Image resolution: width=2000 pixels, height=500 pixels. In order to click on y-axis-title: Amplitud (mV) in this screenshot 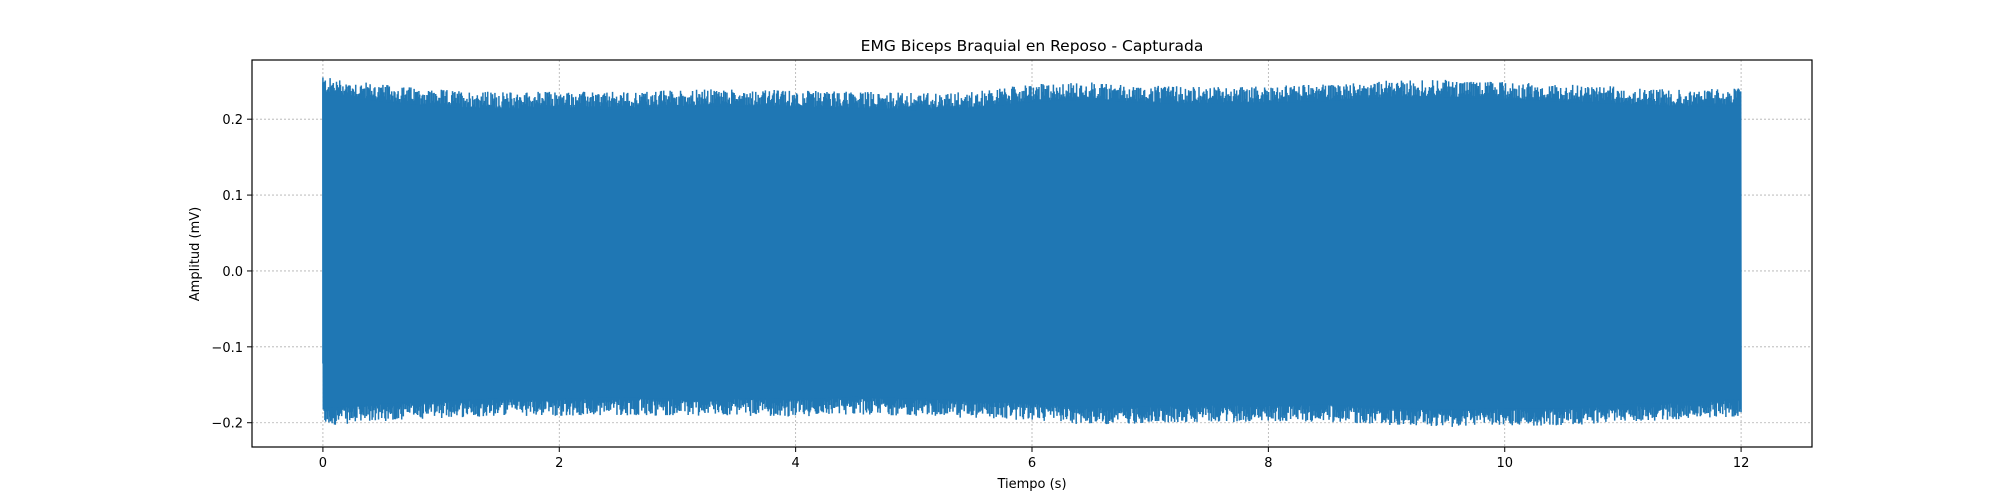, I will do `click(195, 254)`.